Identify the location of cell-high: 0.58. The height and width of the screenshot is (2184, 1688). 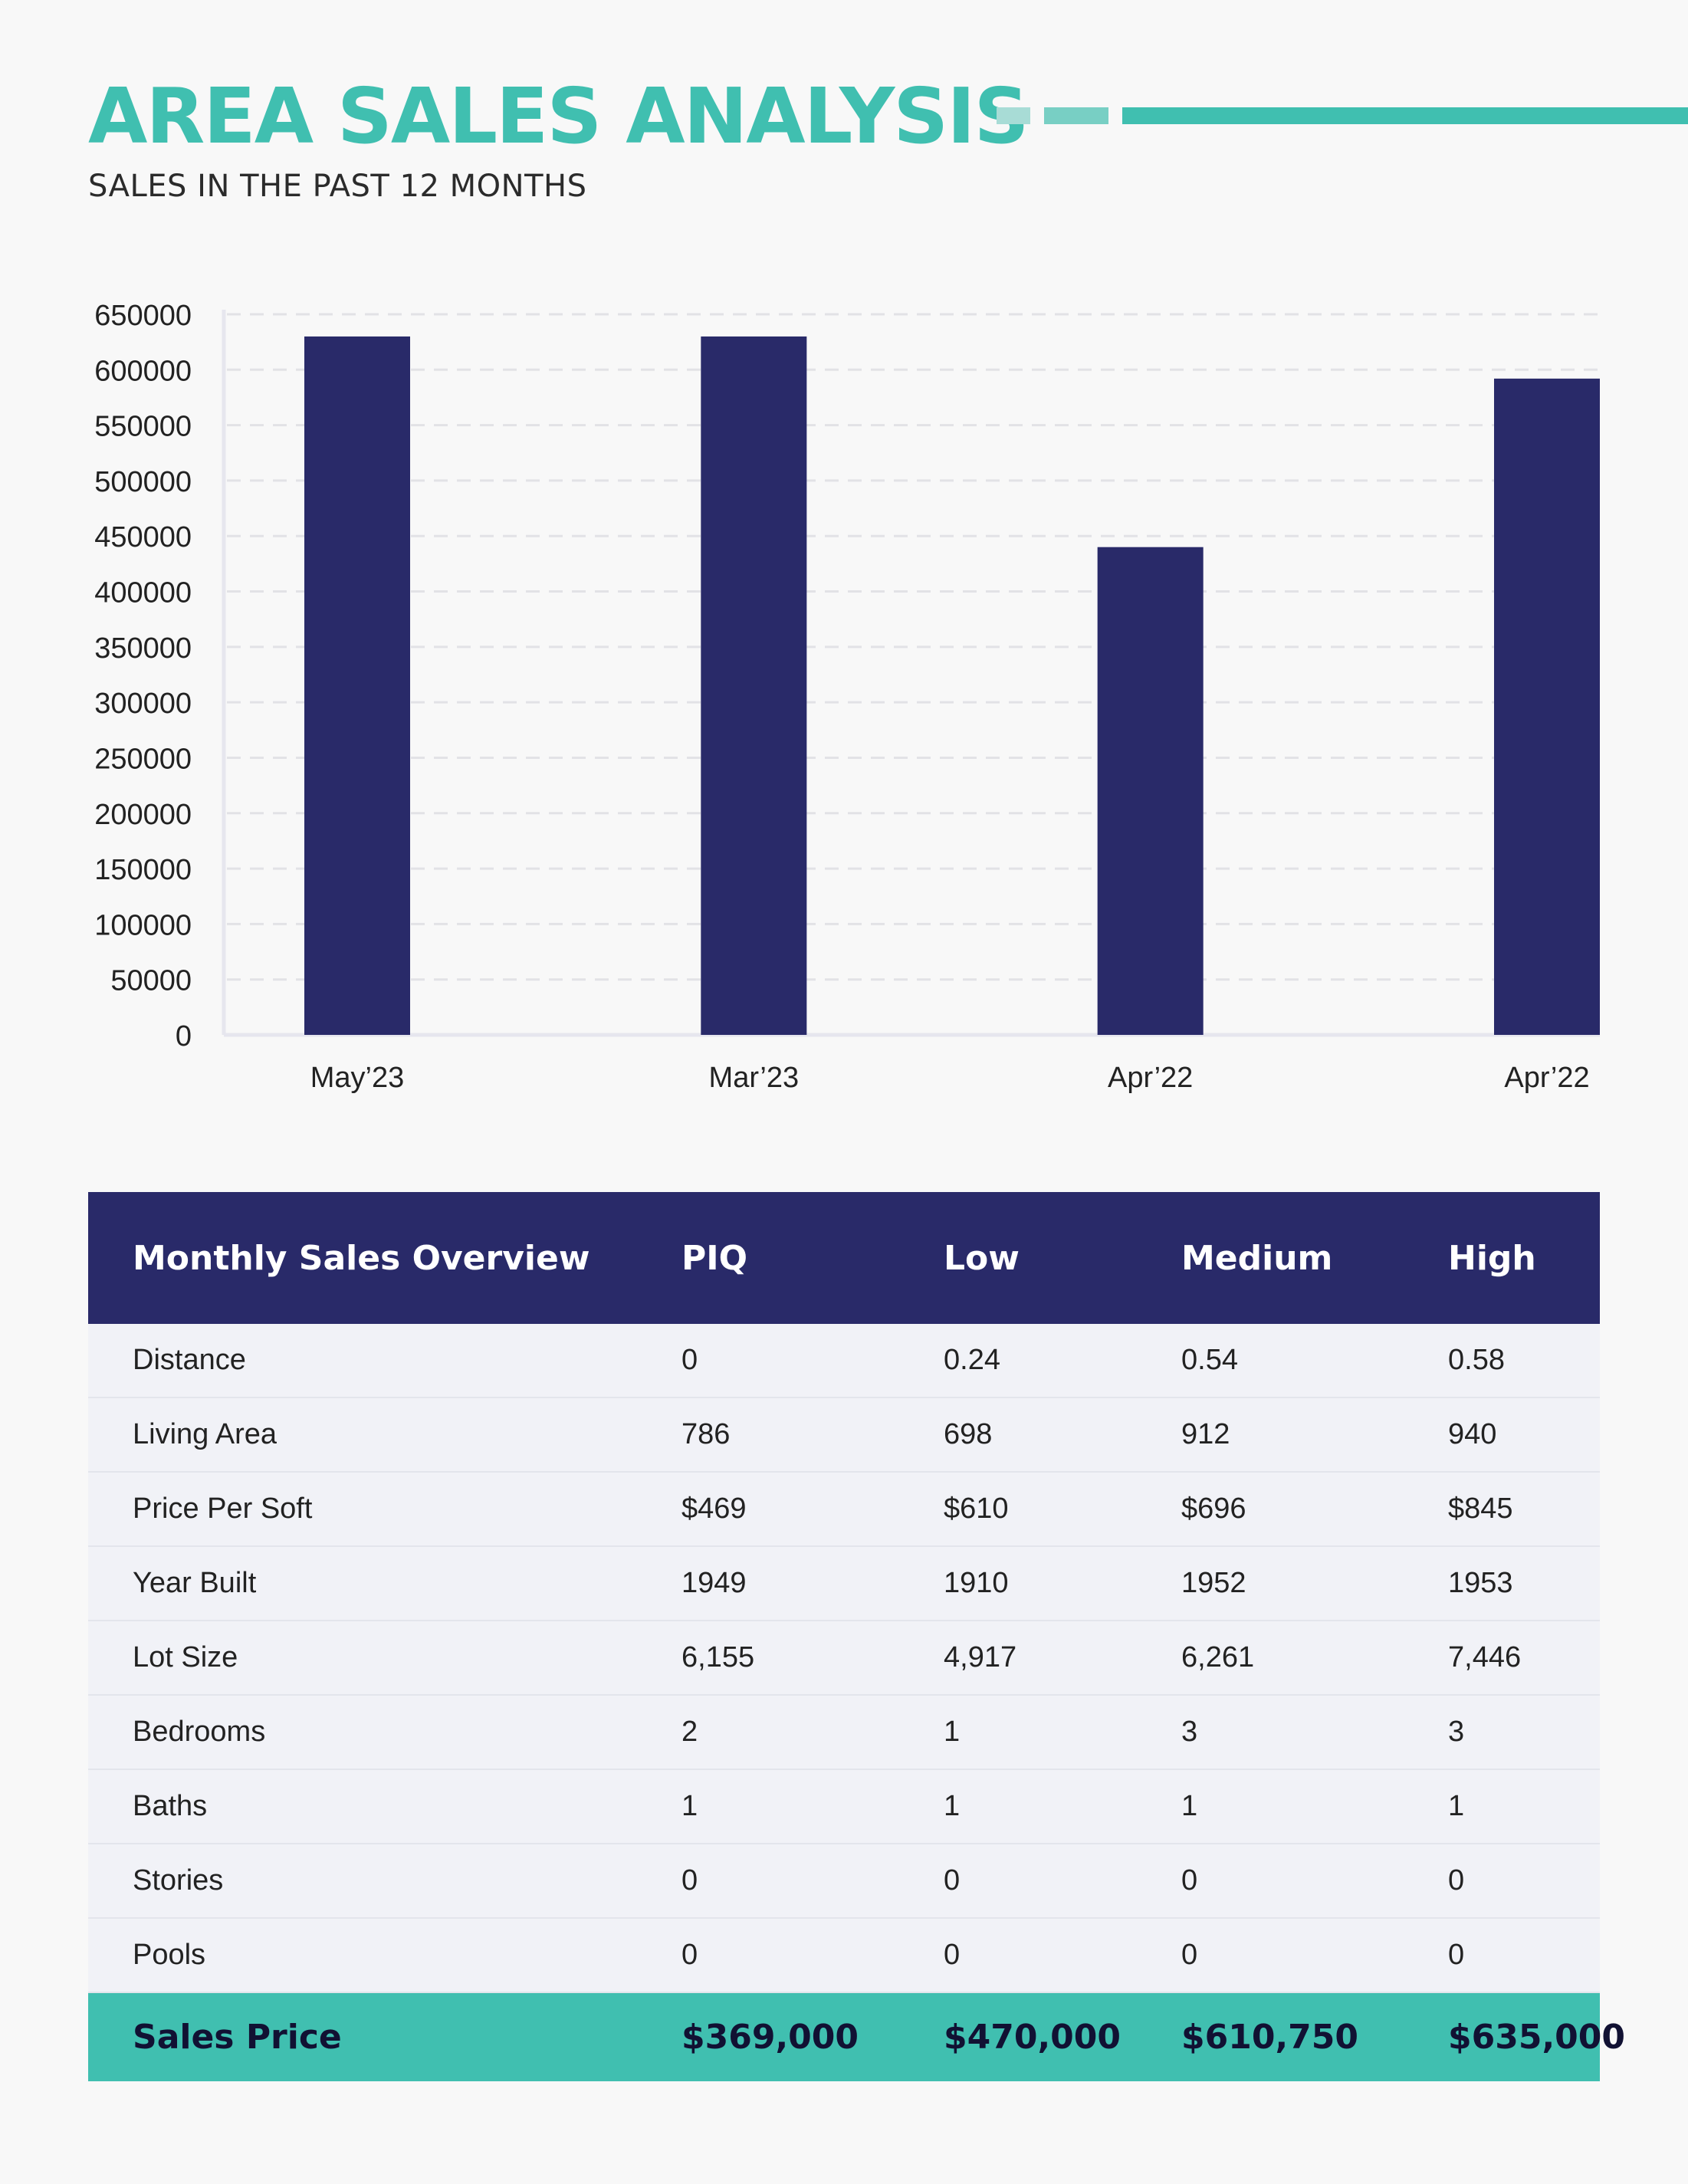
(1476, 1360).